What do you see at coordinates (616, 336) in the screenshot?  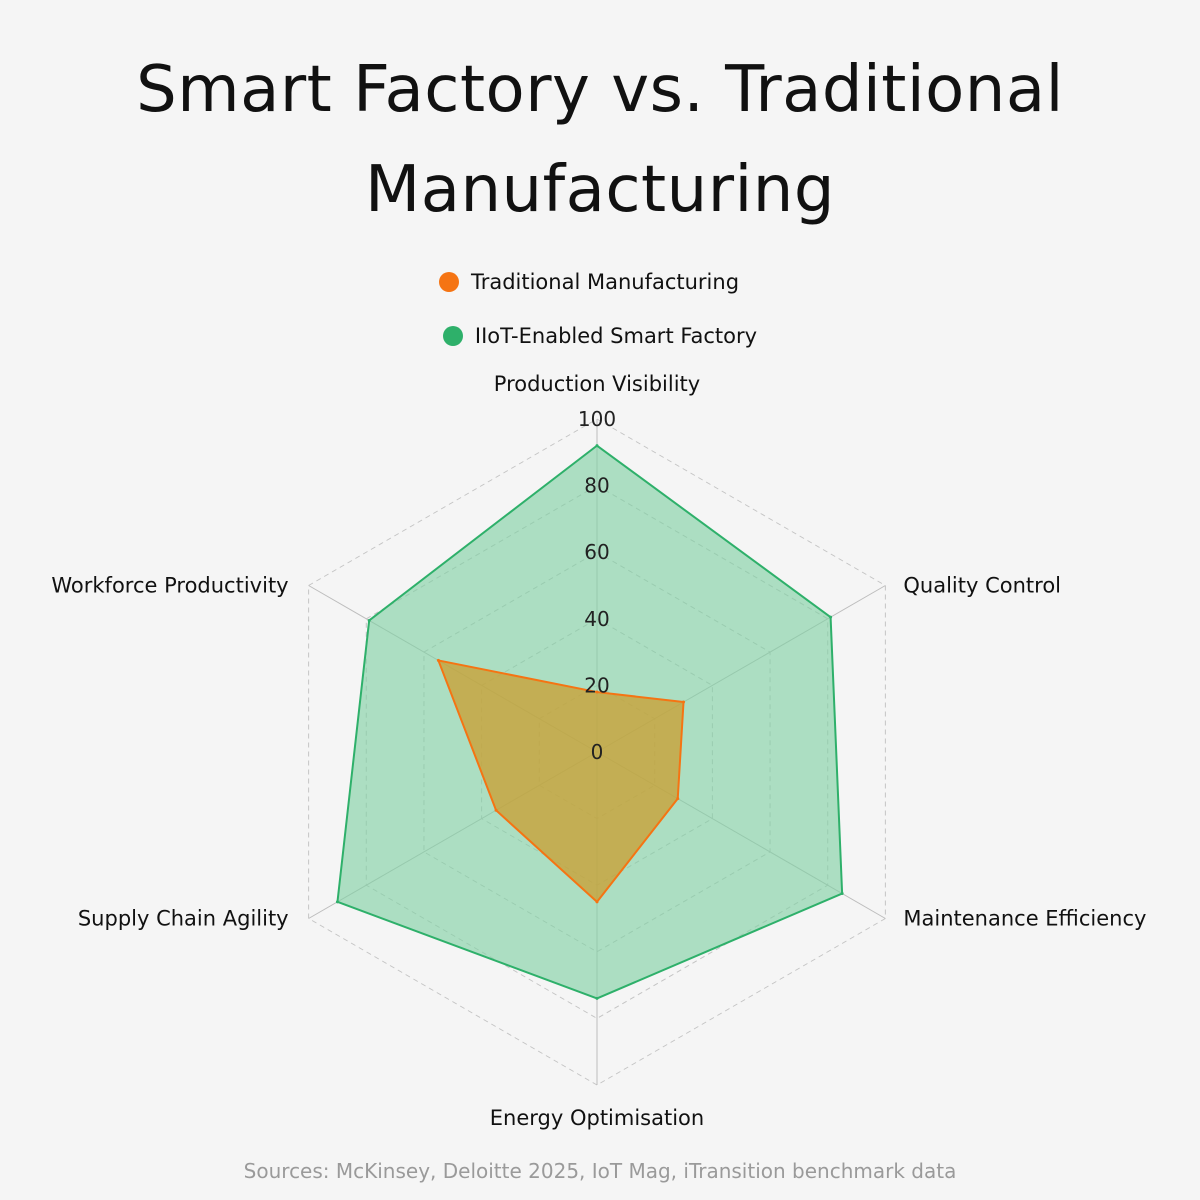 I see `legend-label-smart-factory: IIoT-Enabled Smart Factory` at bounding box center [616, 336].